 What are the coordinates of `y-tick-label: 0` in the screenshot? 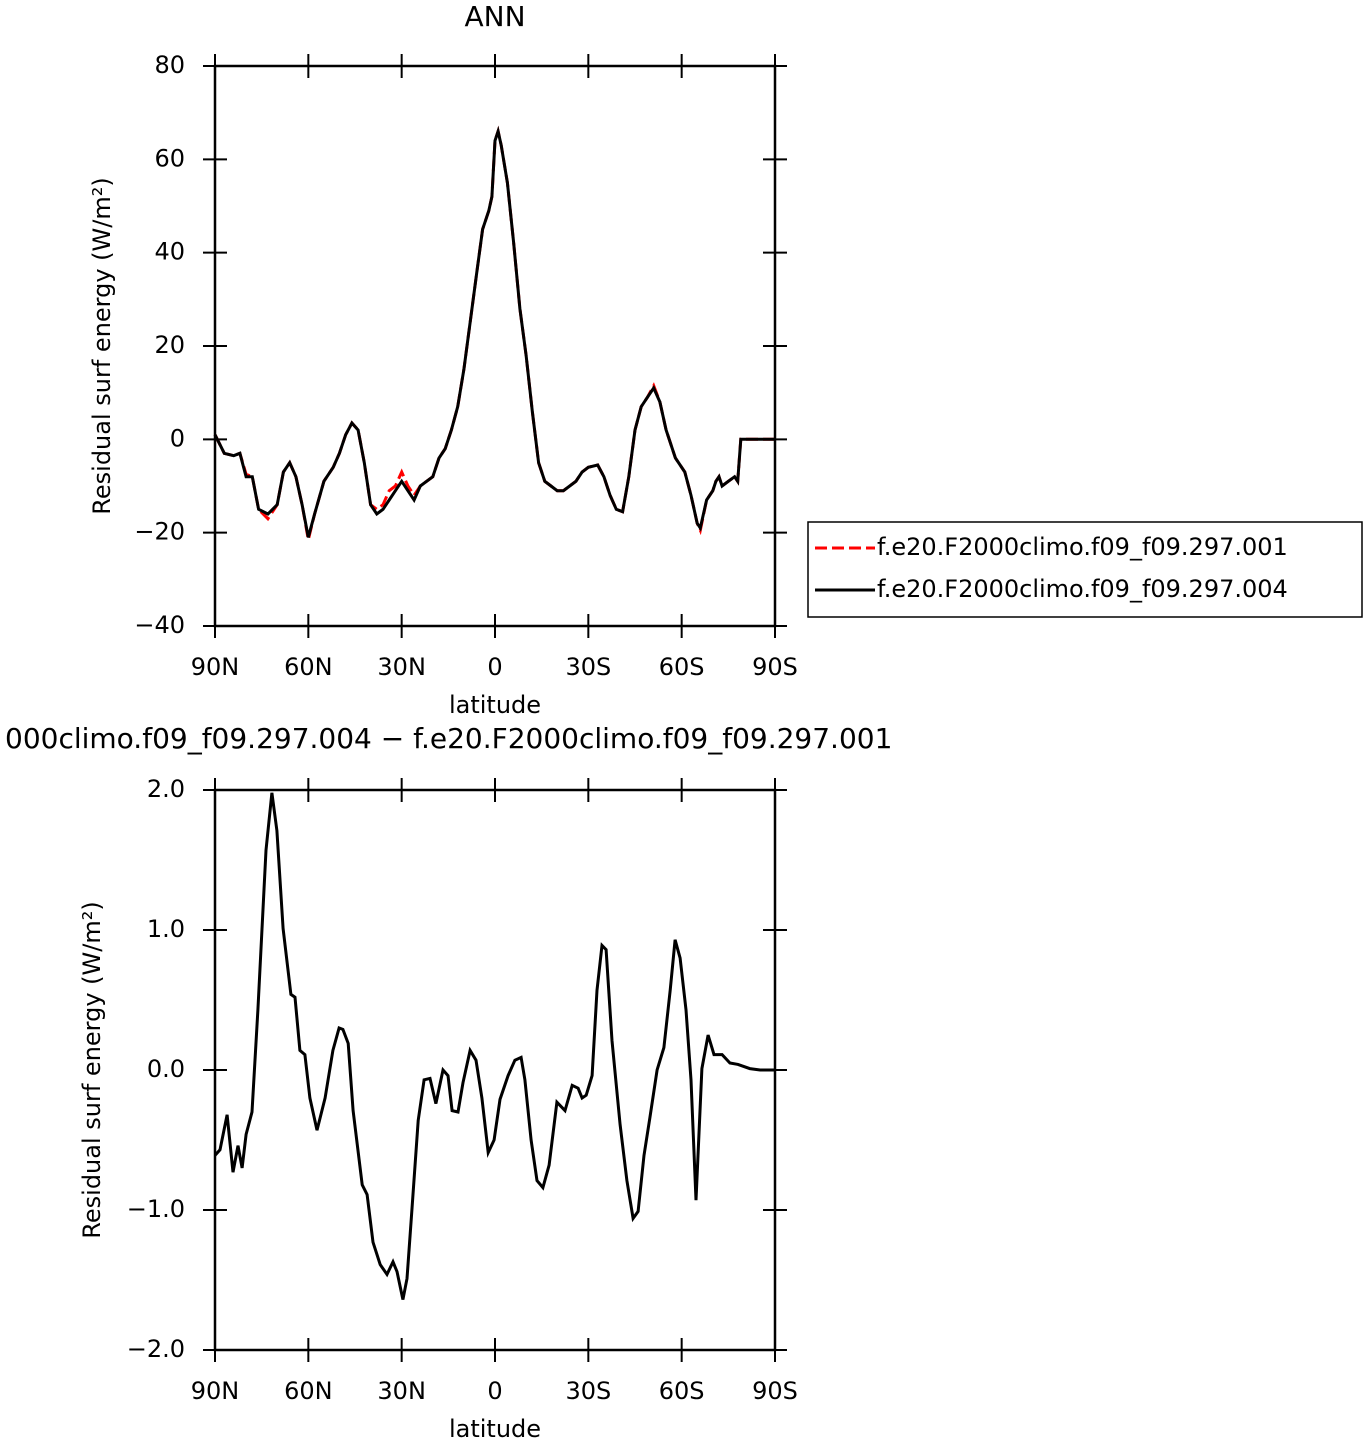 It's located at (177, 438).